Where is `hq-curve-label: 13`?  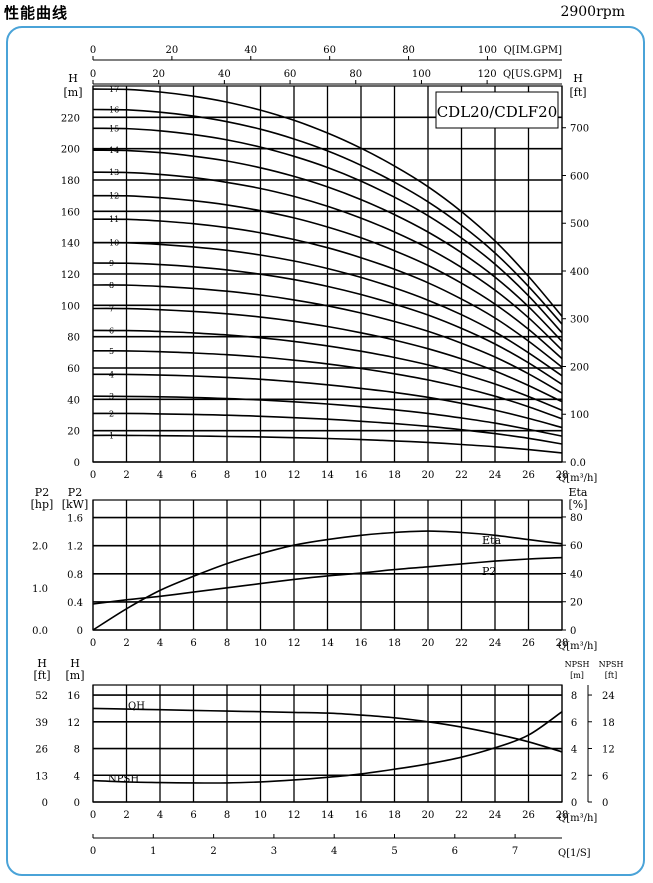 hq-curve-label: 13 is located at coordinates (114, 172).